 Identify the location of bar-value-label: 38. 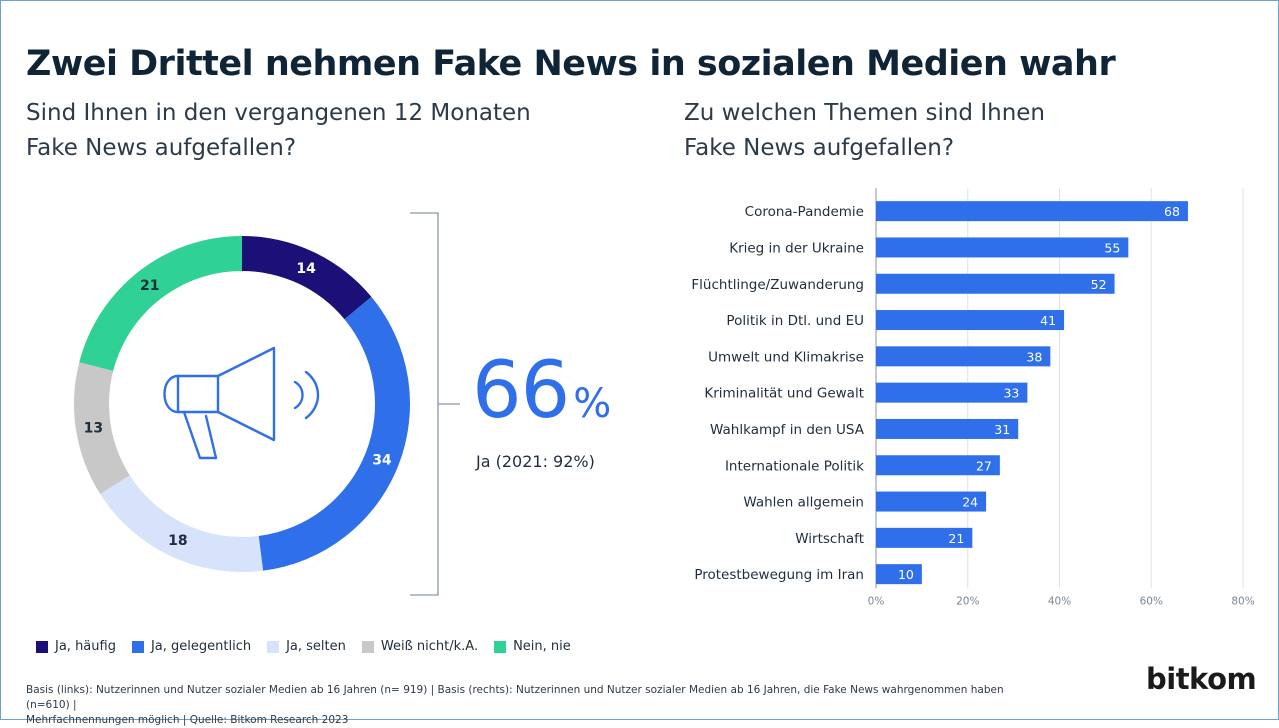
(1034, 356).